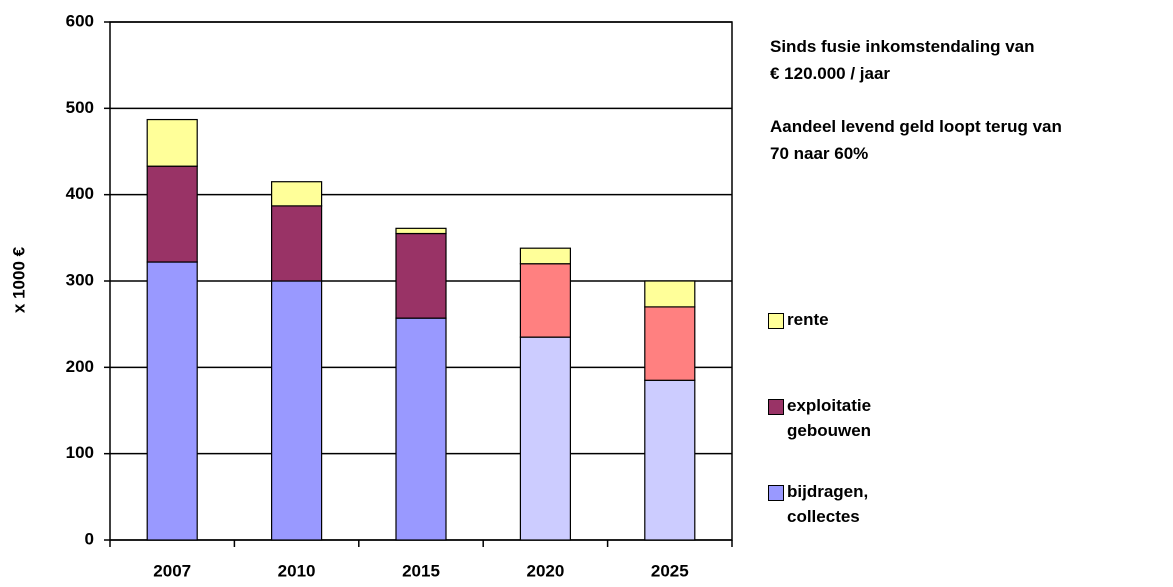 Image resolution: width=1173 pixels, height=587 pixels. Describe the element at coordinates (670, 570) in the screenshot. I see `x-tick-label: 2025` at that location.